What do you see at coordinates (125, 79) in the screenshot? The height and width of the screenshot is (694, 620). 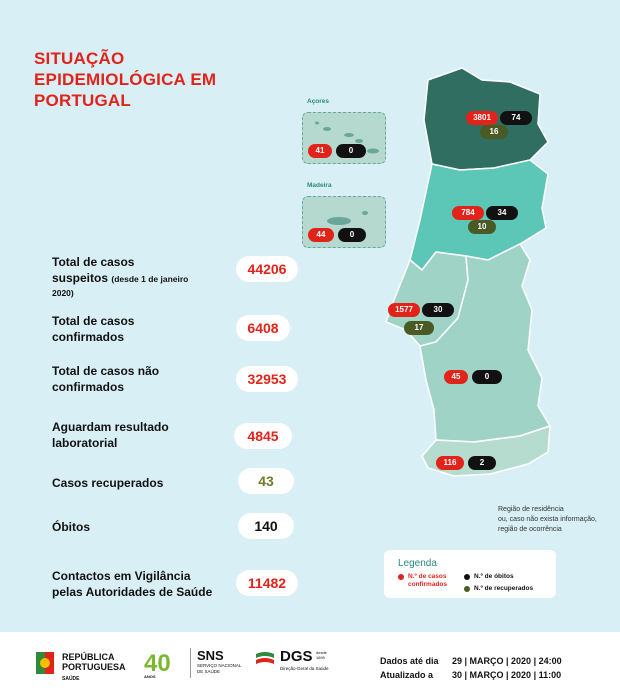 I see `page-title: SITUAÇÃO EPIDEMIOLÓGICA EM PORTUGAL` at bounding box center [125, 79].